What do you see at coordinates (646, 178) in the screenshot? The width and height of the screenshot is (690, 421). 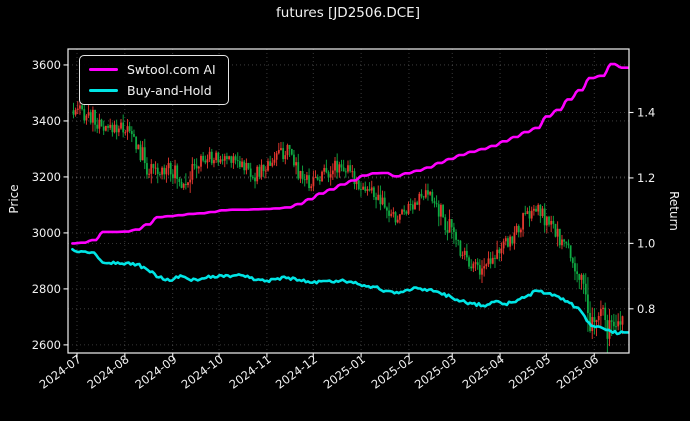 I see `return-tick-label: 1.2` at bounding box center [646, 178].